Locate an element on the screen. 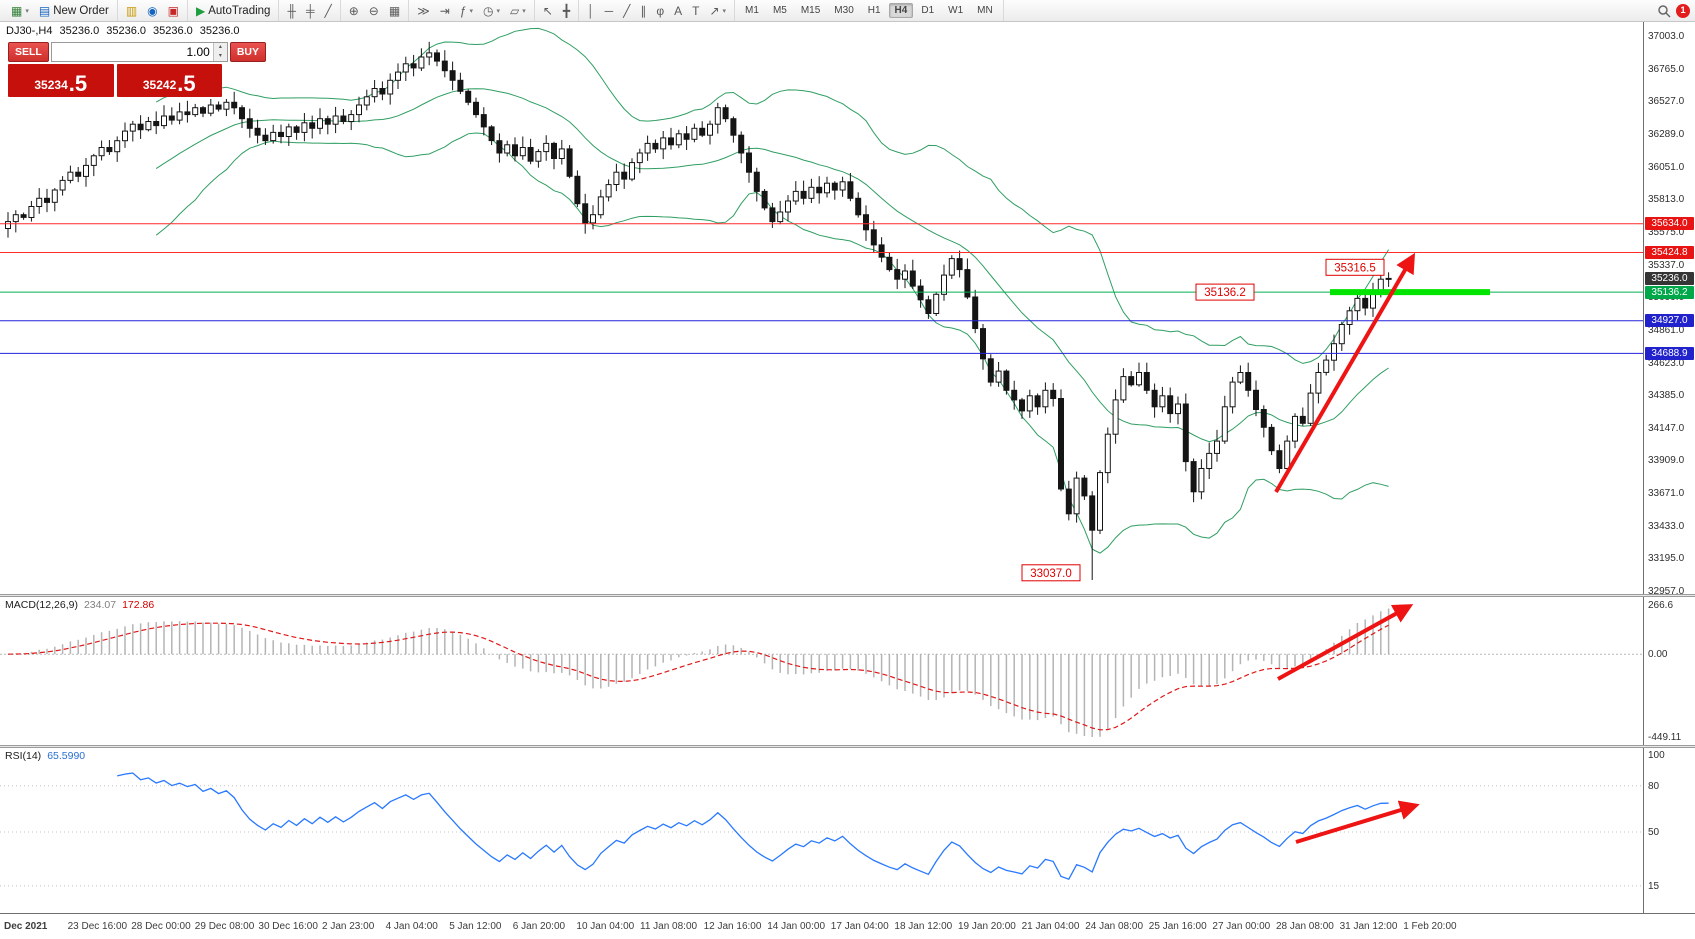 This screenshot has width=1695, height=939. macd-axis-label: 266.6 is located at coordinates (1661, 605).